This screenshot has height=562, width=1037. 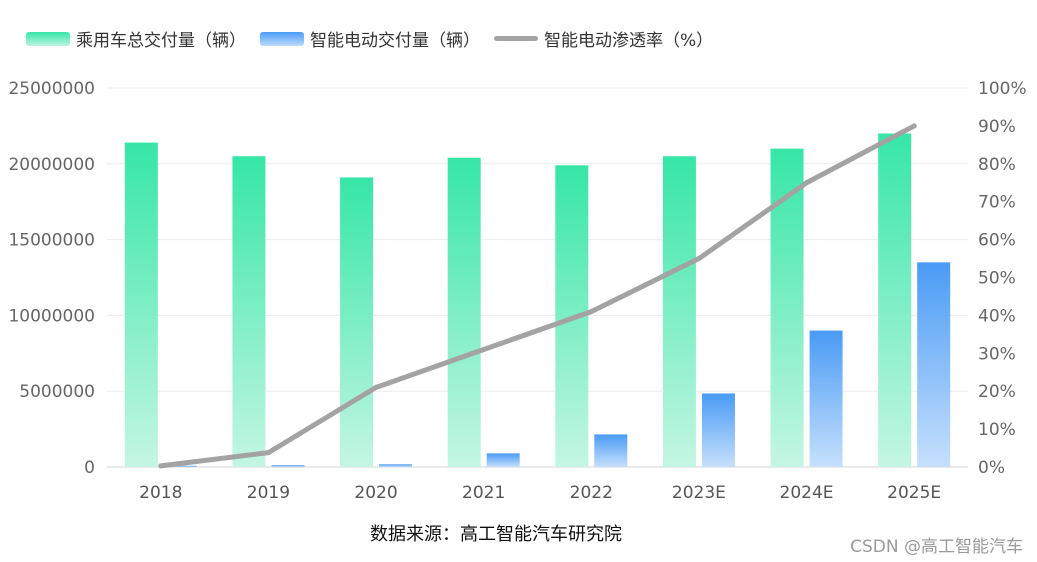 I want to click on y-right-tick-label: 10%, so click(x=997, y=430).